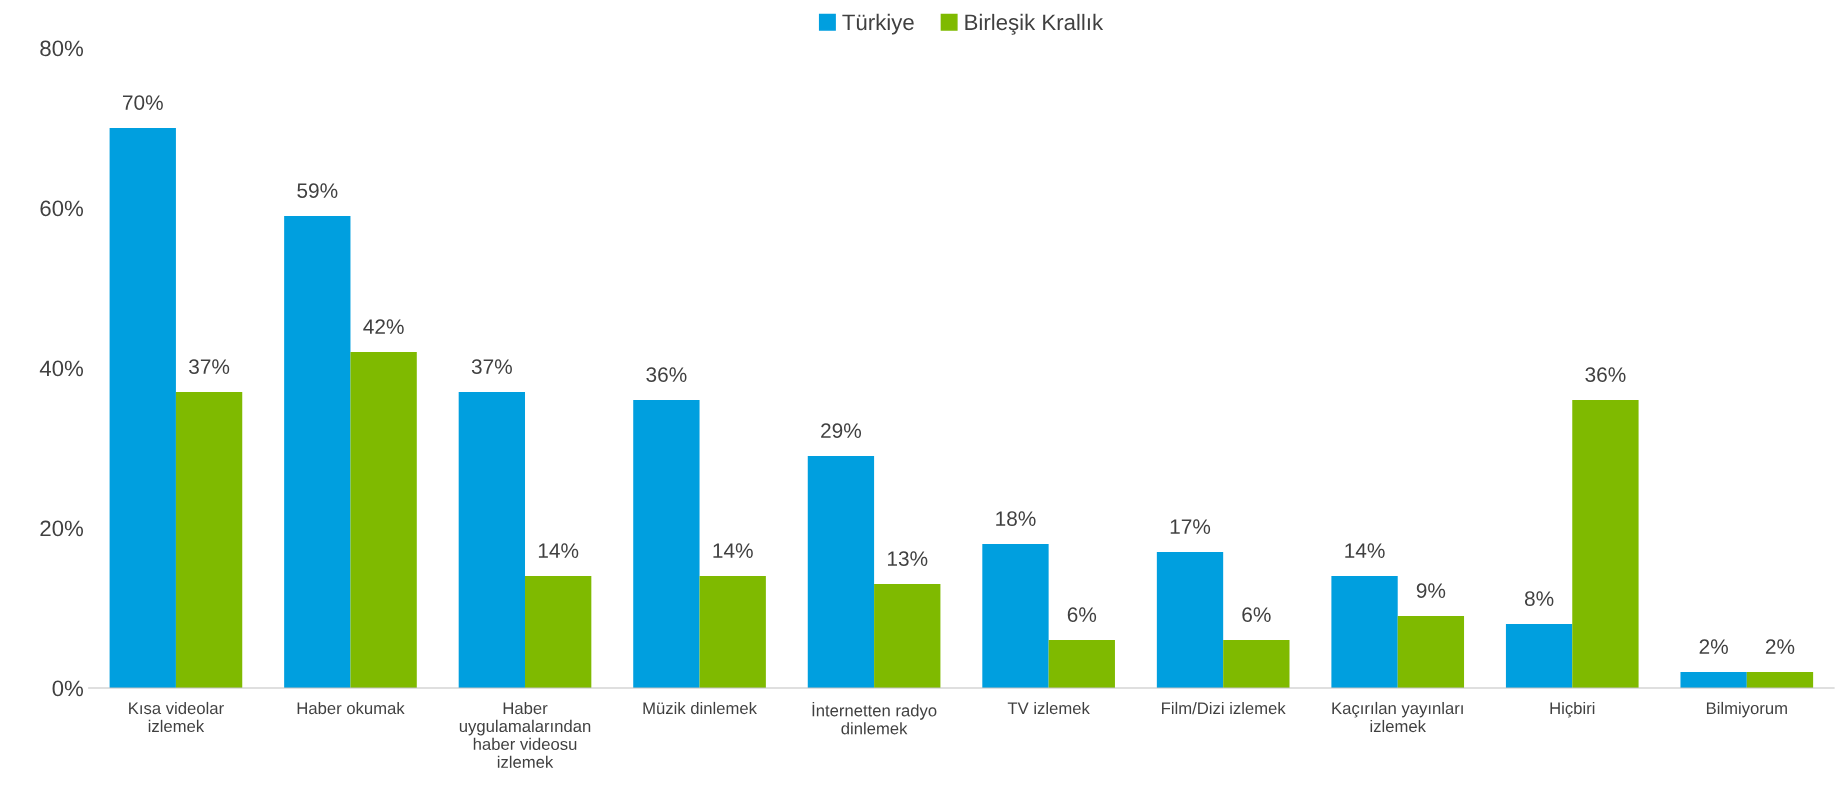 The image size is (1847, 800). Describe the element at coordinates (1539, 598) in the screenshot. I see `data-label: 8%` at that location.